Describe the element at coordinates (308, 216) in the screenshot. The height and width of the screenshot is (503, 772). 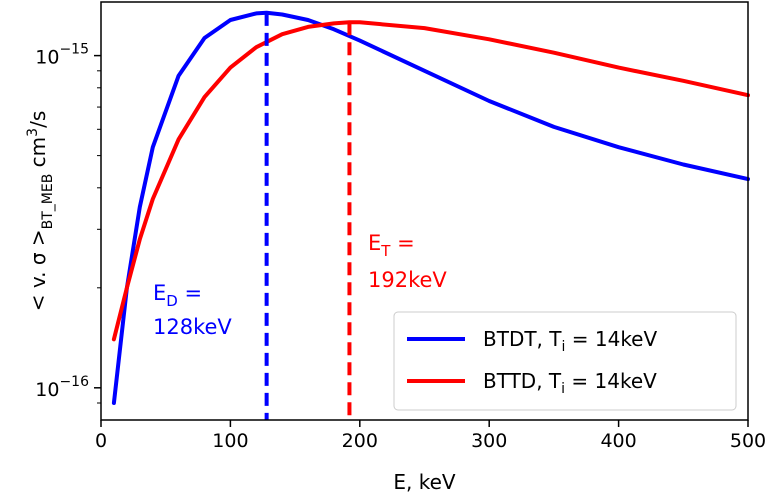
I see `energy-markers` at that location.